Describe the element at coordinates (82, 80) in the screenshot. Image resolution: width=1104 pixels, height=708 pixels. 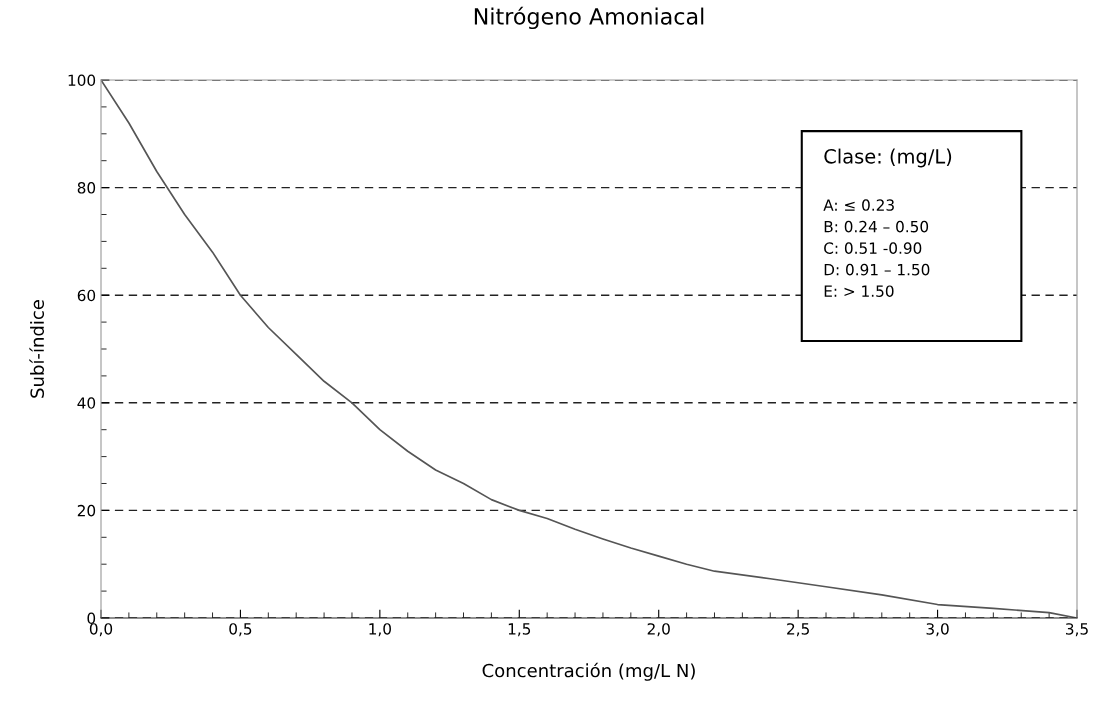
I see `y-tick-label: 100` at that location.